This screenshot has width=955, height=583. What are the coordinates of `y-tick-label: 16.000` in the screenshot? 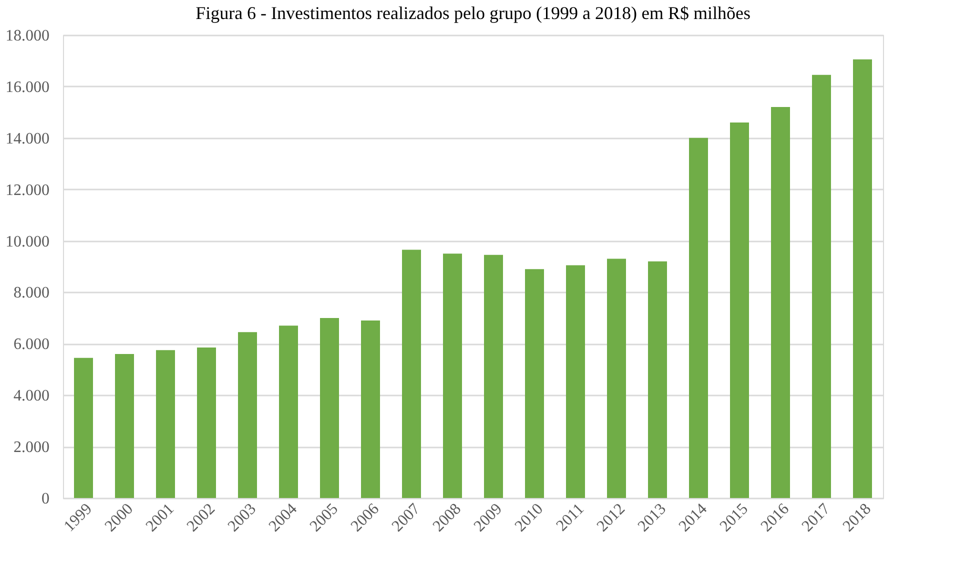 It's located at (28, 87).